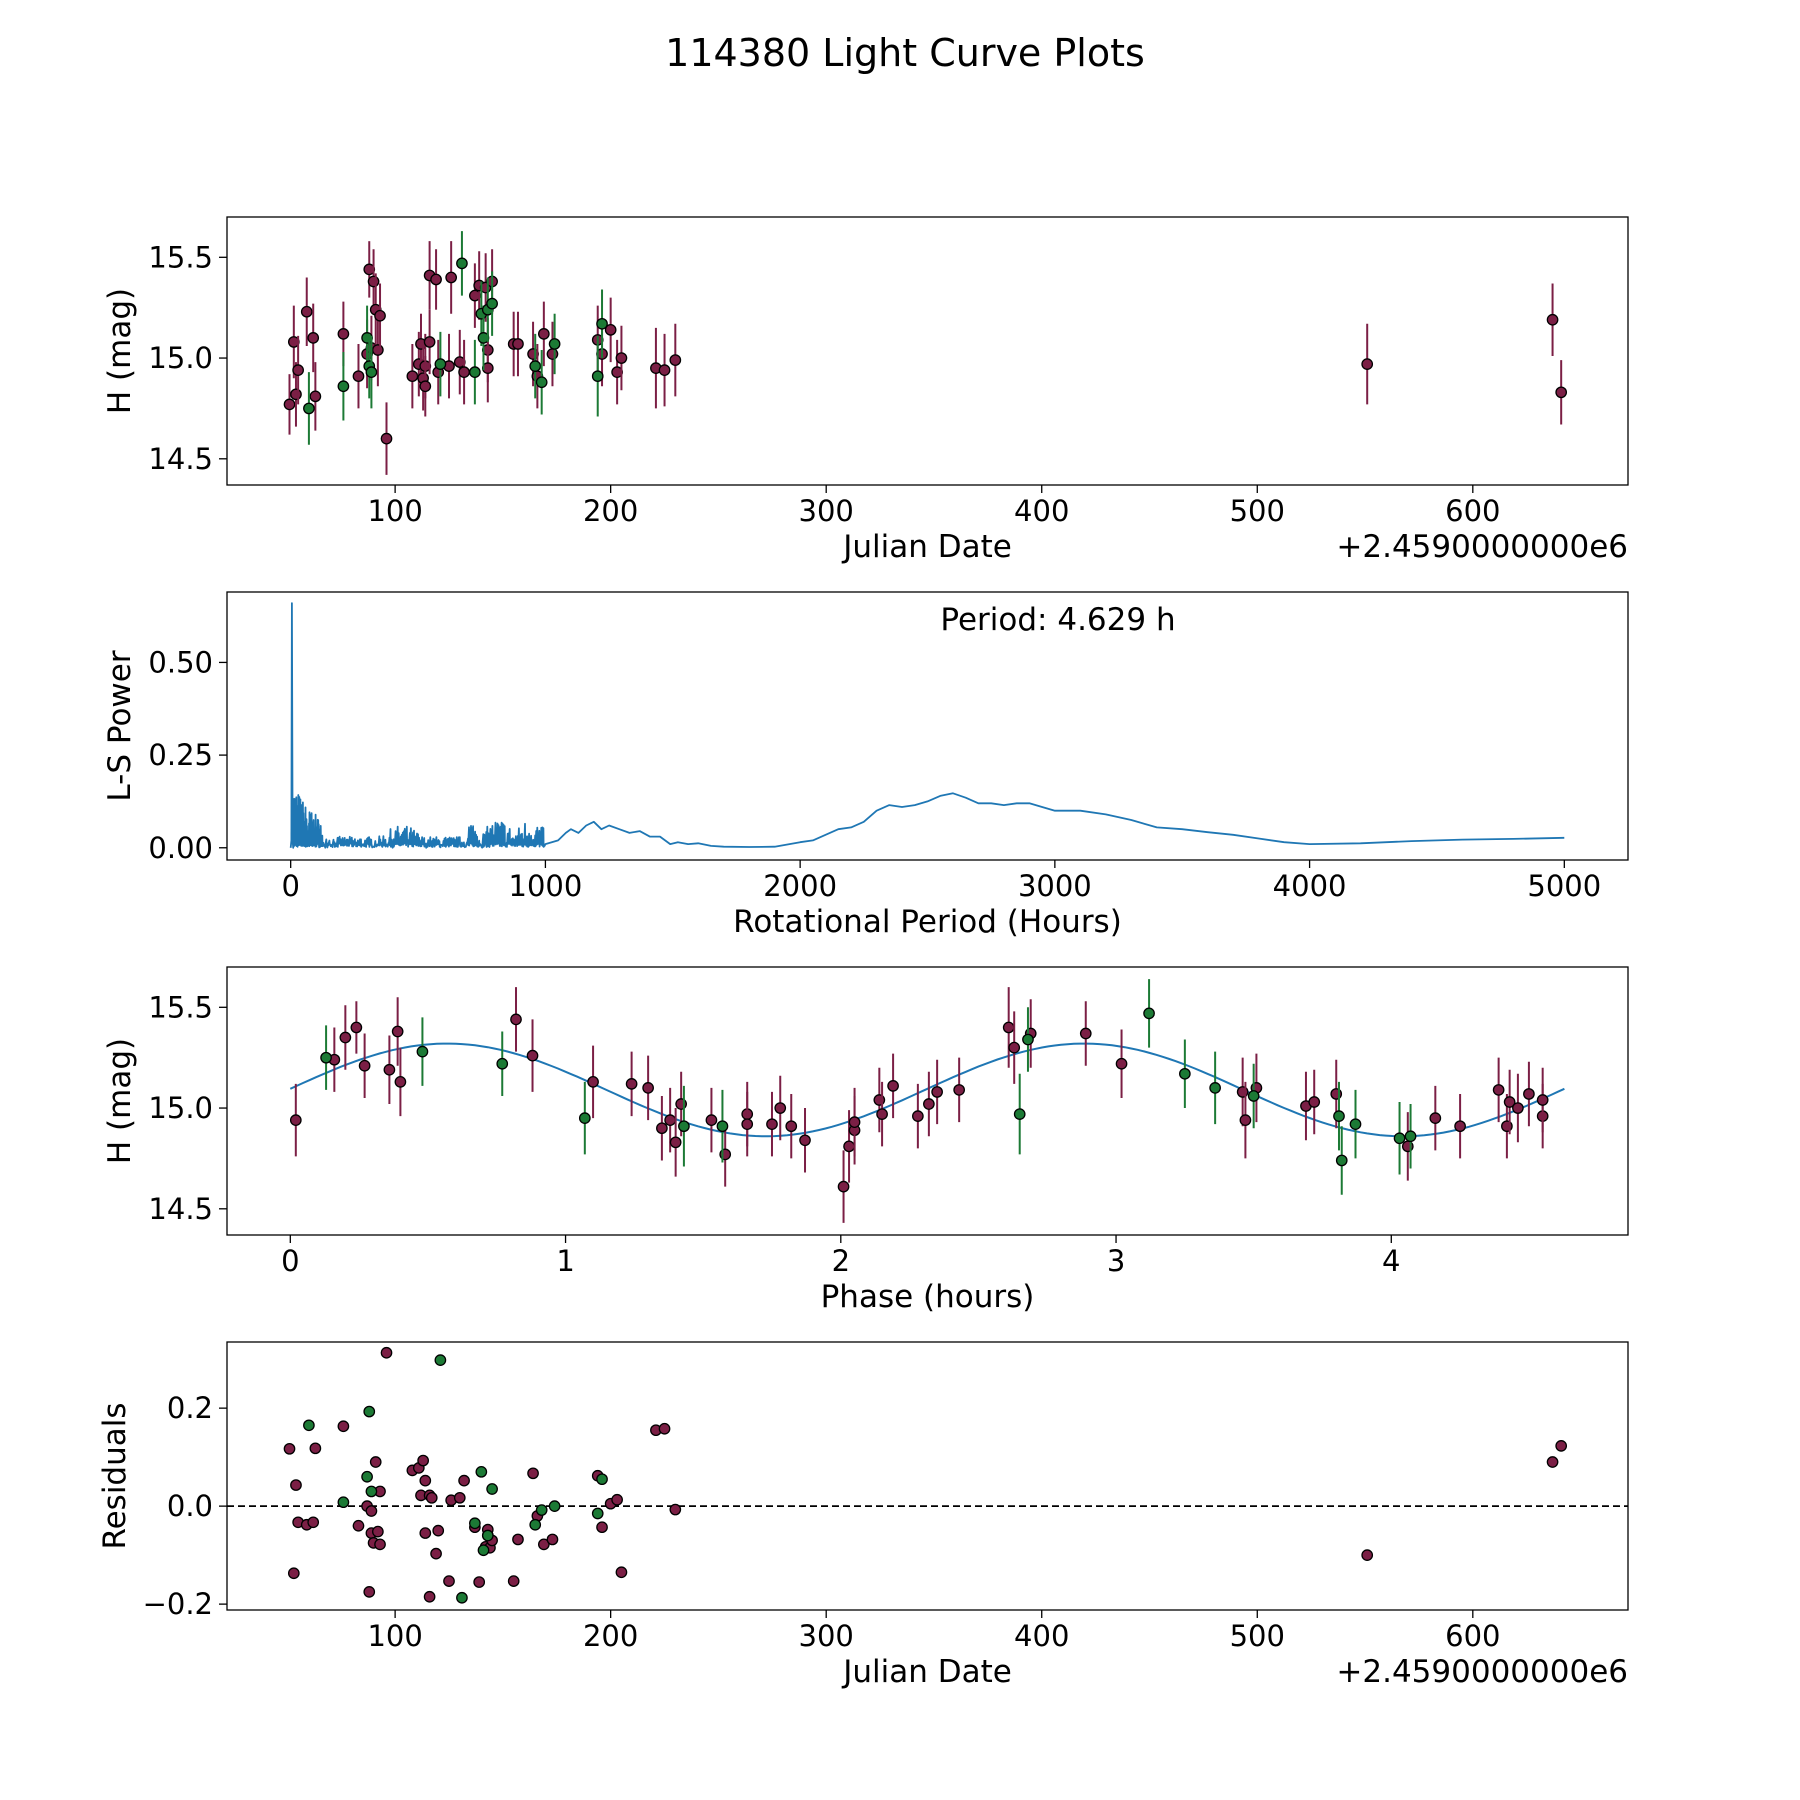 The height and width of the screenshot is (1800, 1800). Describe the element at coordinates (180, 257) in the screenshot. I see `y-tick-label: 15.5` at that location.